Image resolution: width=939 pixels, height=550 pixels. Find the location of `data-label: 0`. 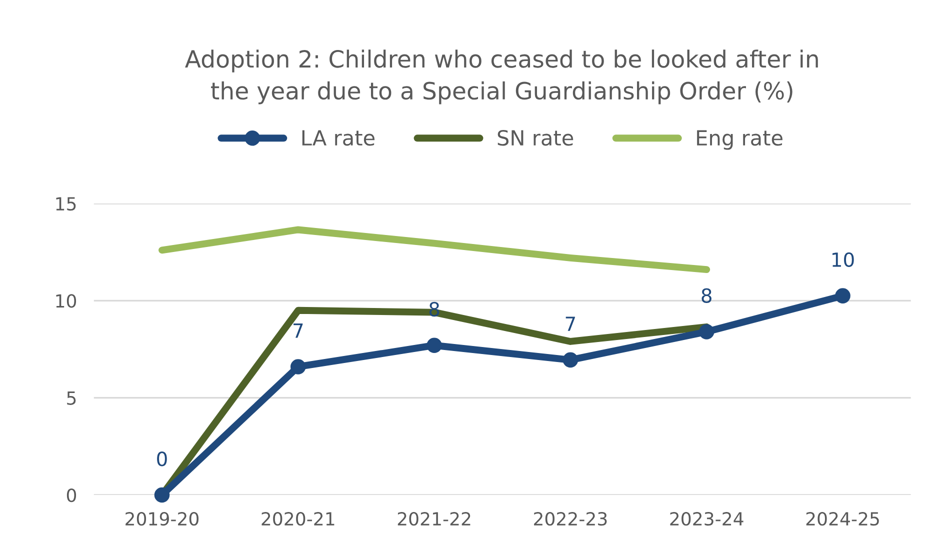

data-label: 0 is located at coordinates (162, 459).